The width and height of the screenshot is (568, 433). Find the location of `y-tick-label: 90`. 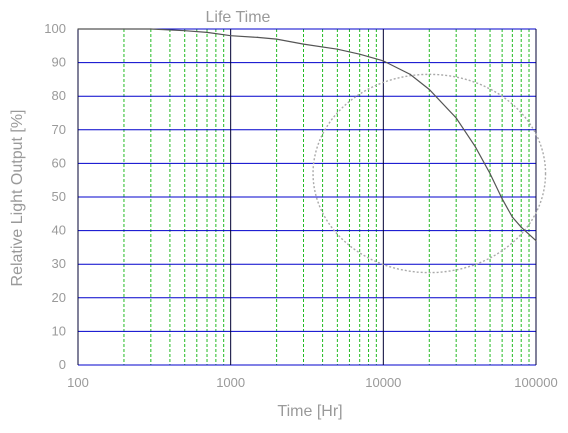

y-tick-label: 90 is located at coordinates (59, 62).